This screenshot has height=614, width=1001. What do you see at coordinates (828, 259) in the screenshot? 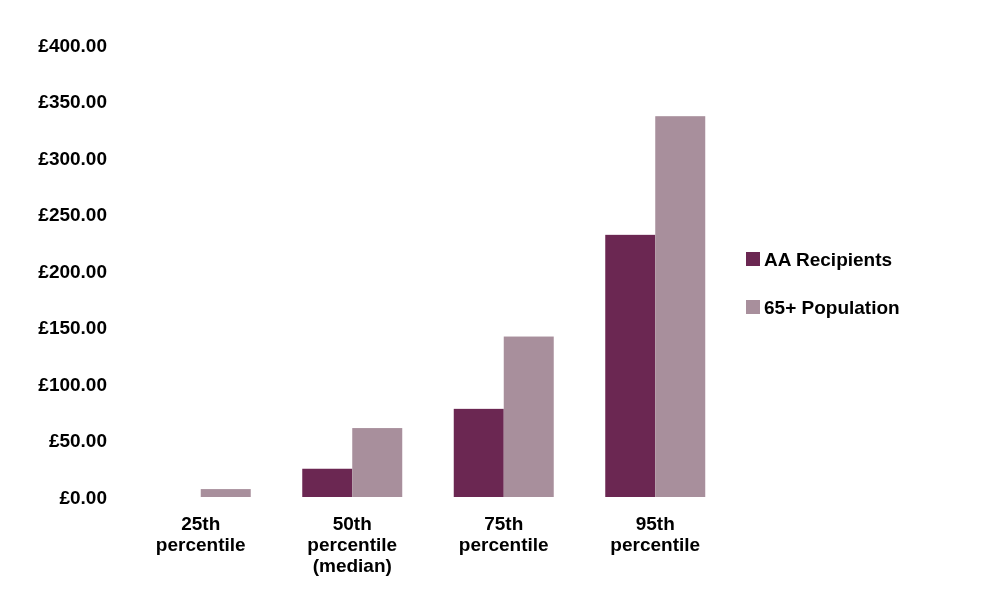
I see `legend-label: AA Recipients` at bounding box center [828, 259].